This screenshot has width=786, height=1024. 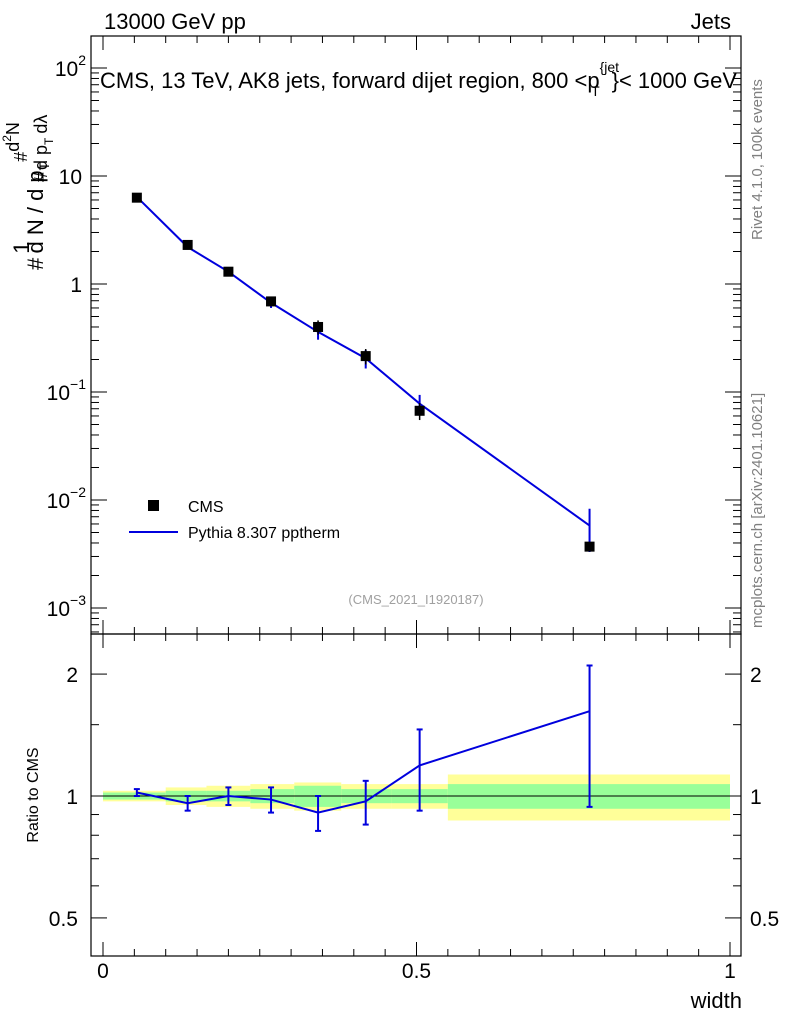 What do you see at coordinates (153, 505) in the screenshot?
I see `legend-data-marker` at bounding box center [153, 505].